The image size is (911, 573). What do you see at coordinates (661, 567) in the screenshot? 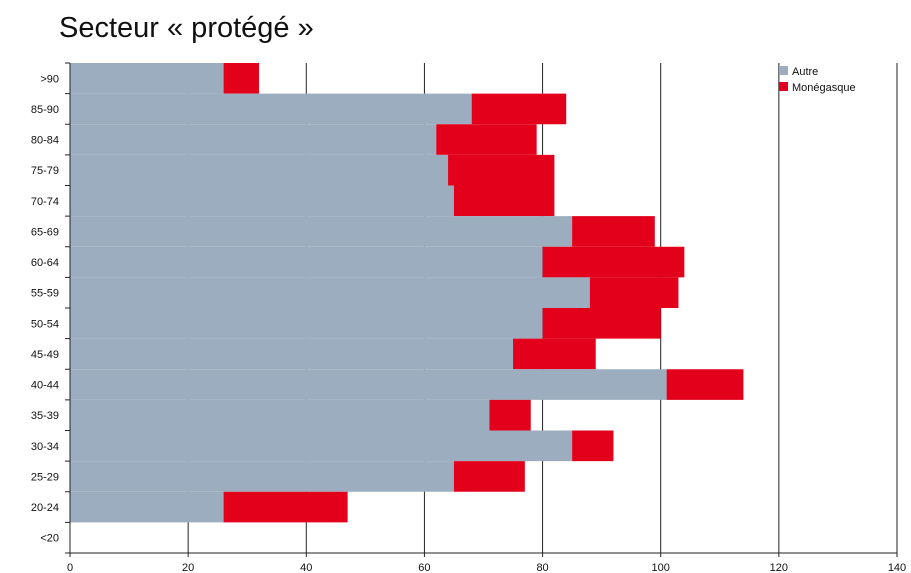
I see `x-tick-label: 100` at bounding box center [661, 567].